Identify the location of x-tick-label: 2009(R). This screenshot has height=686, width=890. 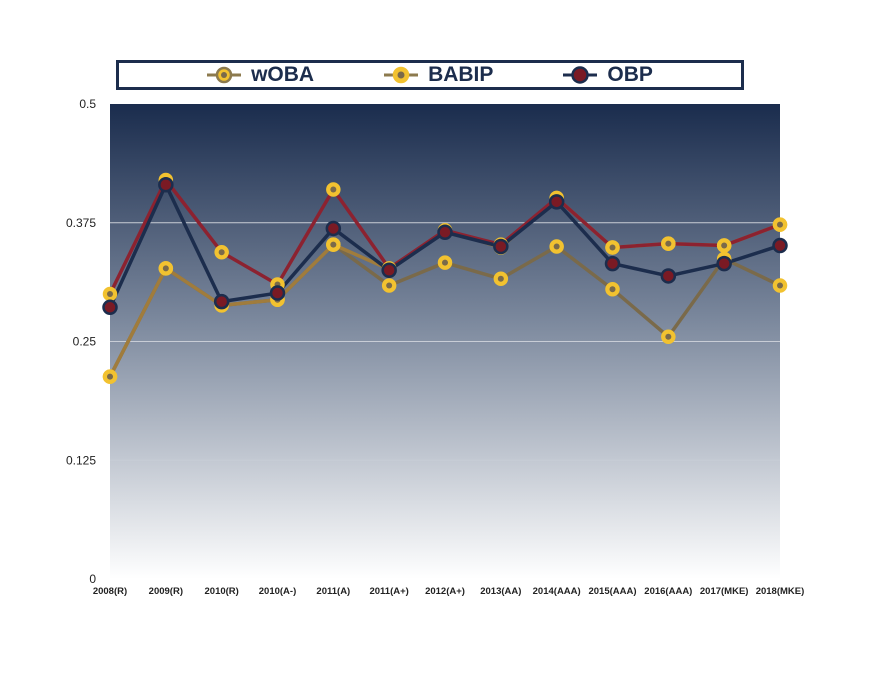
(166, 591).